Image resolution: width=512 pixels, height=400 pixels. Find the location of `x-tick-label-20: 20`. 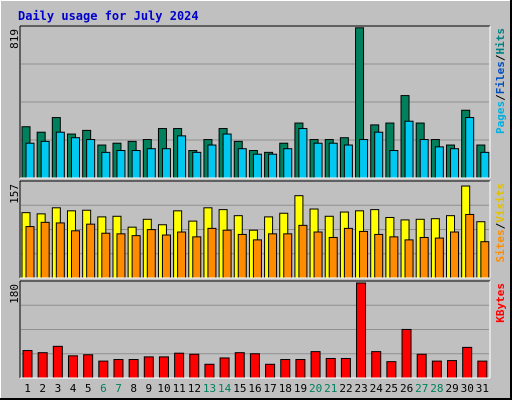

x-tick-label-20: 20 is located at coordinates (315, 388).